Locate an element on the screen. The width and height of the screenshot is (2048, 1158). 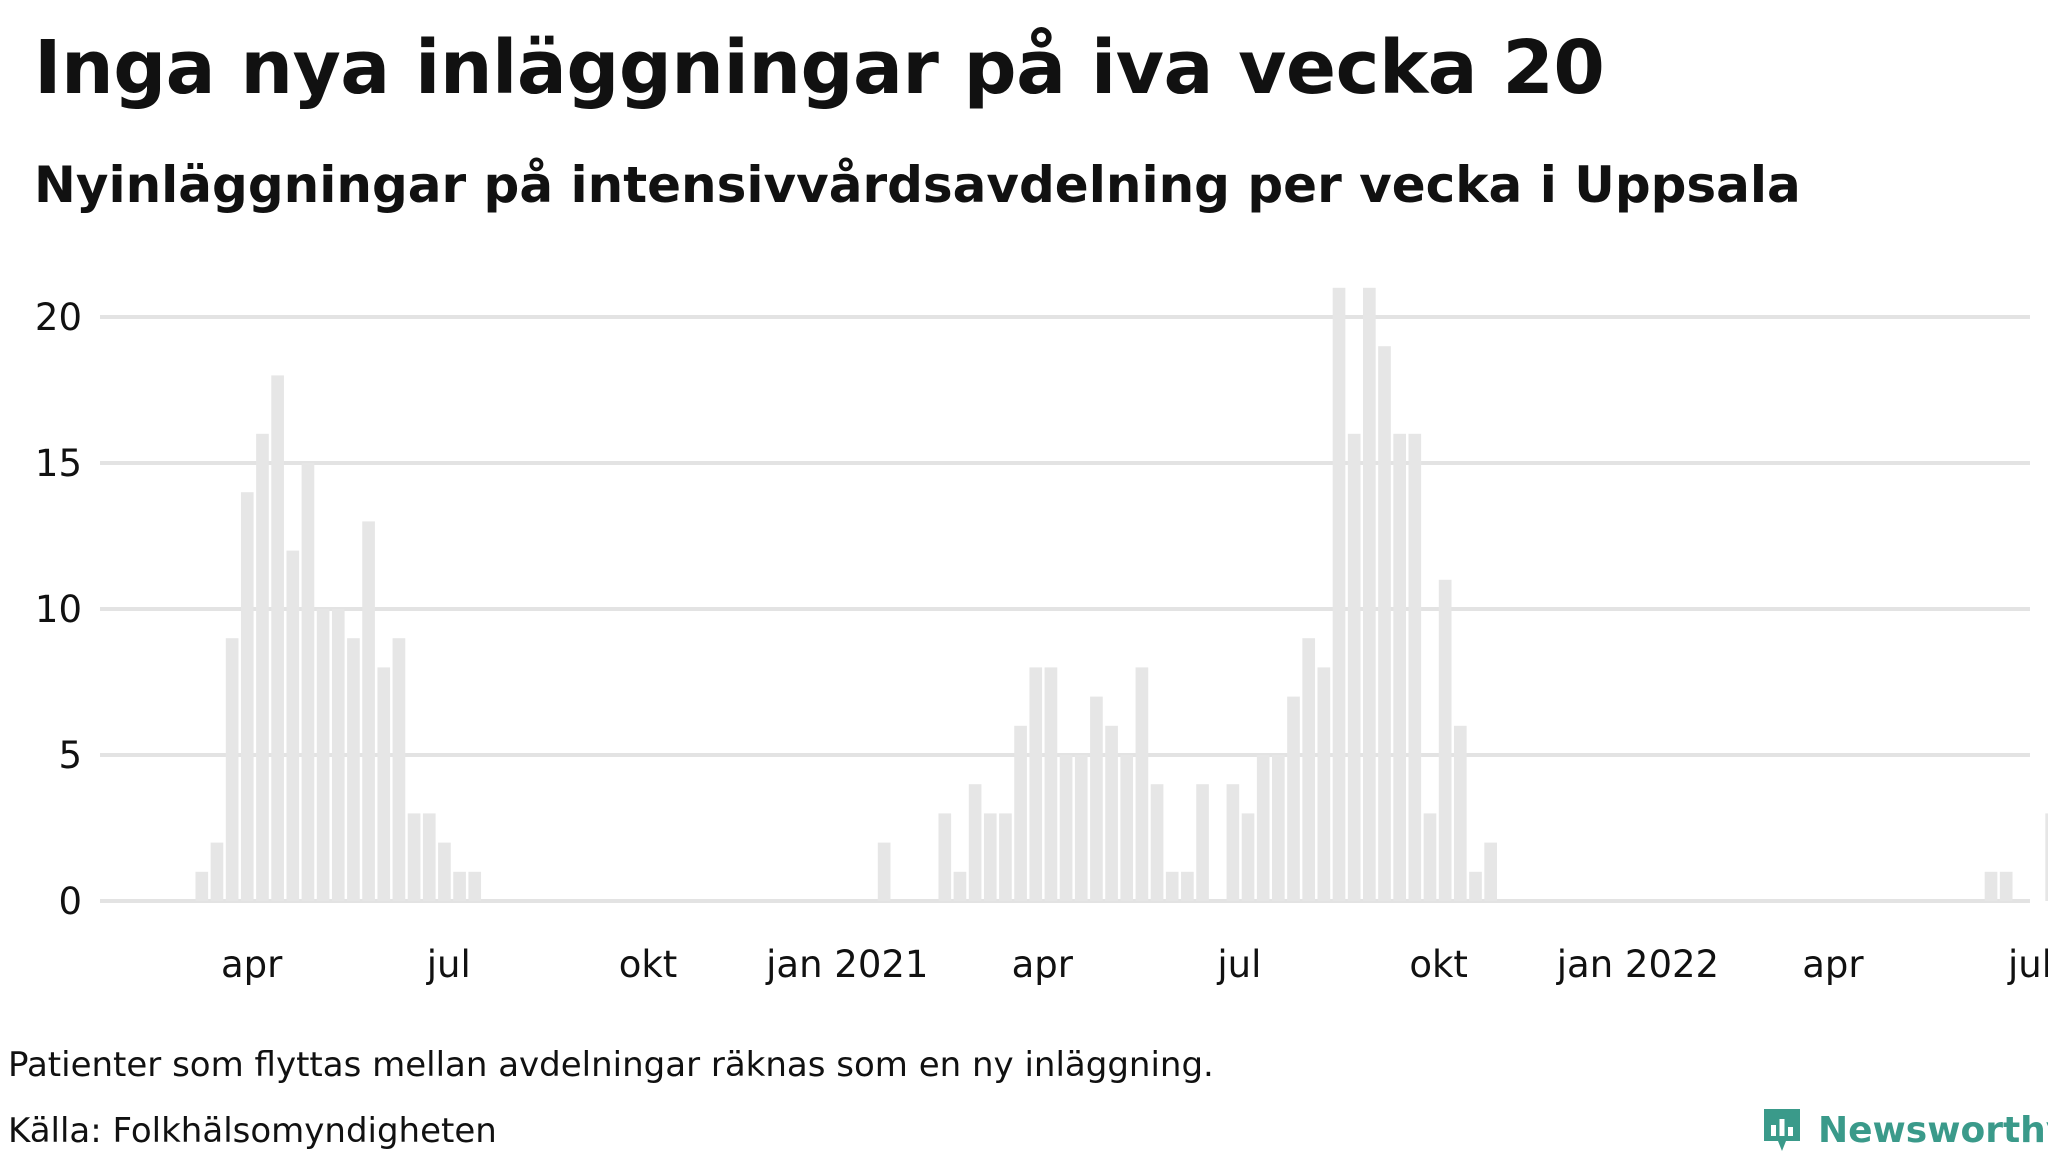
y-tick-label: 0 is located at coordinates (70, 901).